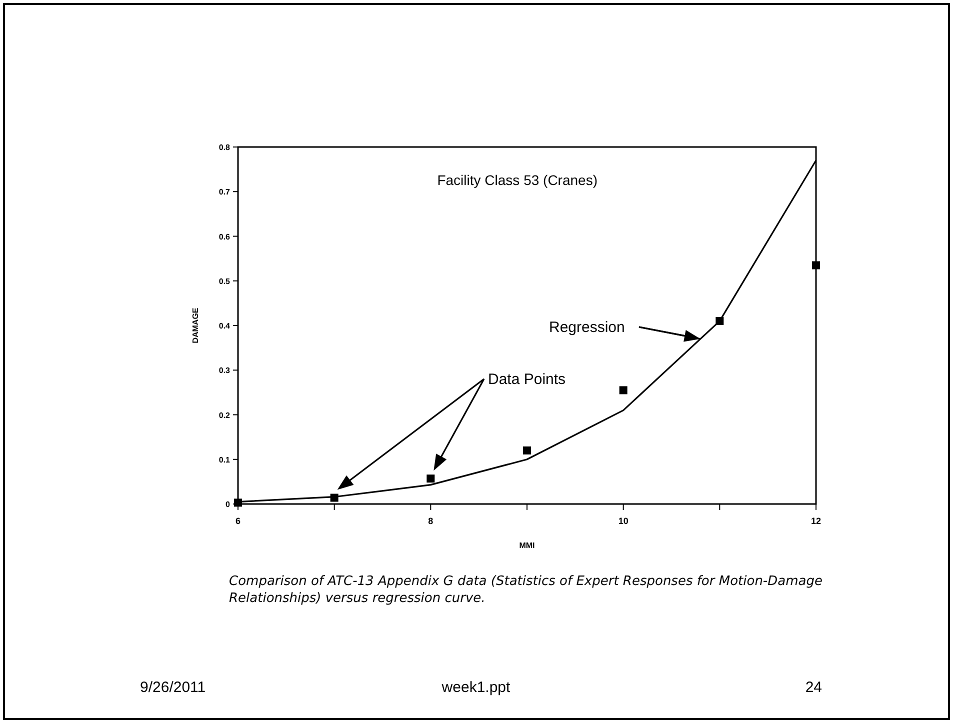 Image resolution: width=953 pixels, height=723 pixels. Describe the element at coordinates (525, 590) in the screenshot. I see `text: Comparison of ATC-13 Appendix G data (Statistics of Expert Responses for Motion-Damage Relationships) versus regression curve.` at that location.